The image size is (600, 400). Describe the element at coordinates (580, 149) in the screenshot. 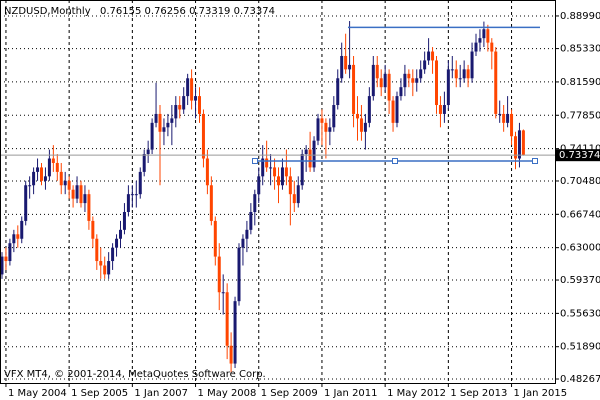

I see `y-tick-label: 0.74110` at that location.